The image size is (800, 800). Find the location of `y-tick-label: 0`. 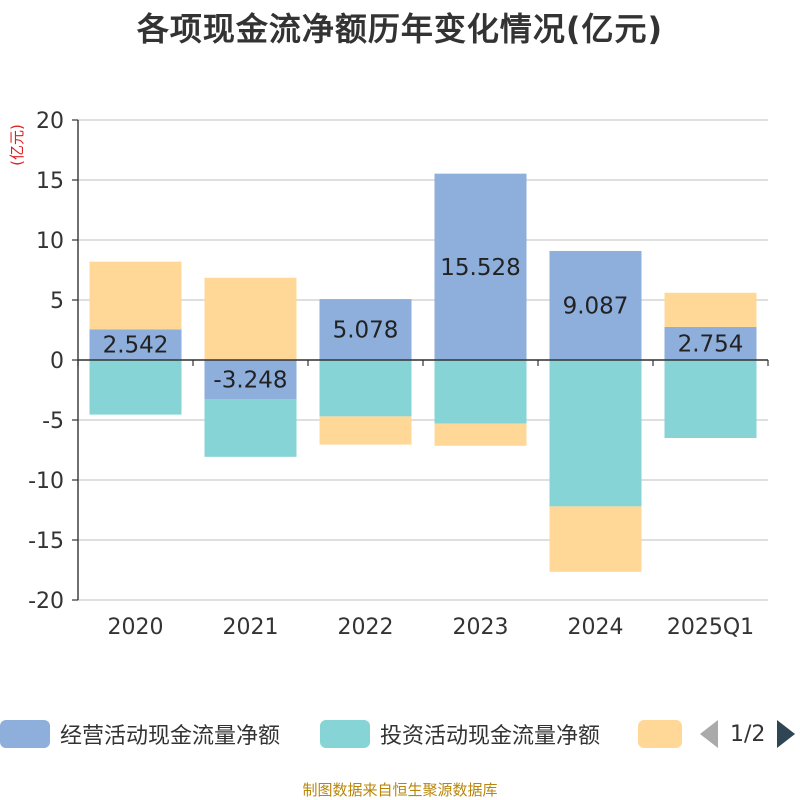

y-tick-label: 0 is located at coordinates (57, 361).